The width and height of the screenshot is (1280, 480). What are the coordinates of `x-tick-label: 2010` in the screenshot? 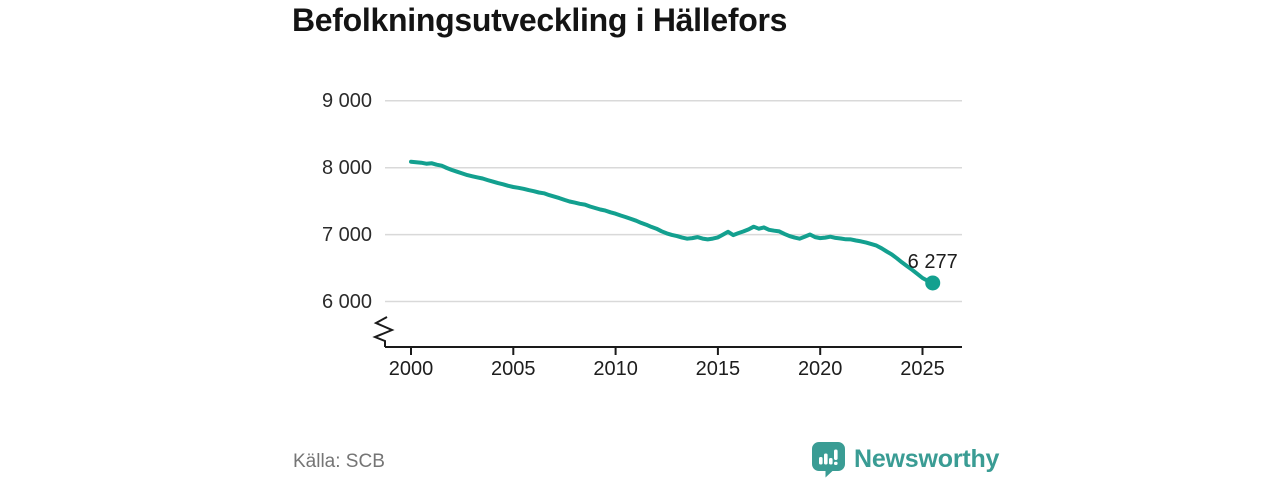 It's located at (615, 369).